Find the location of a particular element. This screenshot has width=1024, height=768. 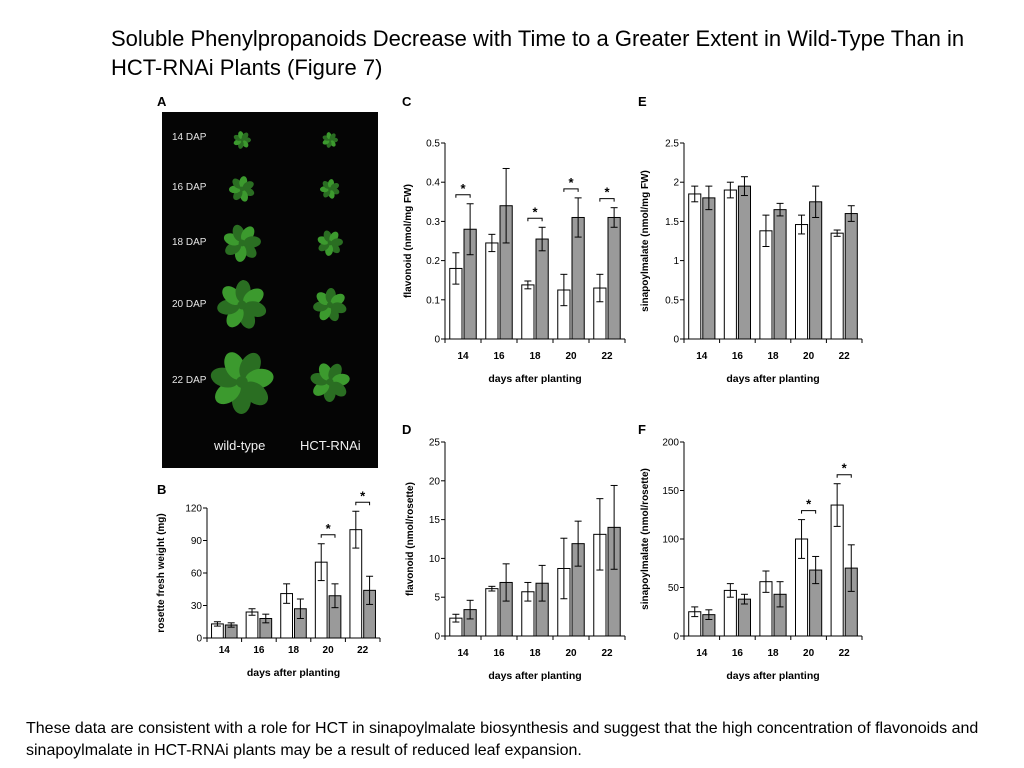

panel-c-letter: C is located at coordinates (407, 101).